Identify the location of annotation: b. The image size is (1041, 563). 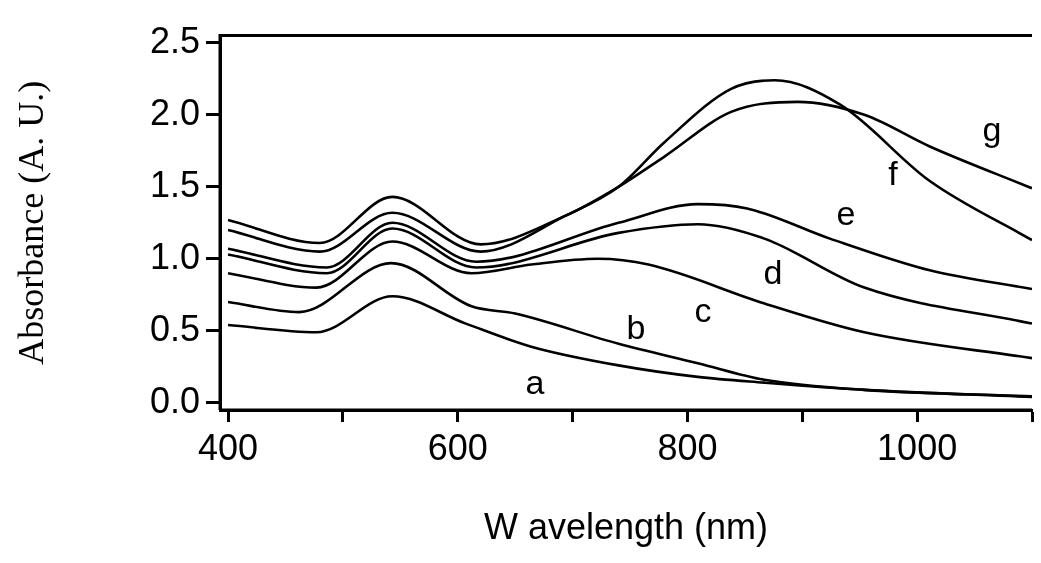
(636, 327).